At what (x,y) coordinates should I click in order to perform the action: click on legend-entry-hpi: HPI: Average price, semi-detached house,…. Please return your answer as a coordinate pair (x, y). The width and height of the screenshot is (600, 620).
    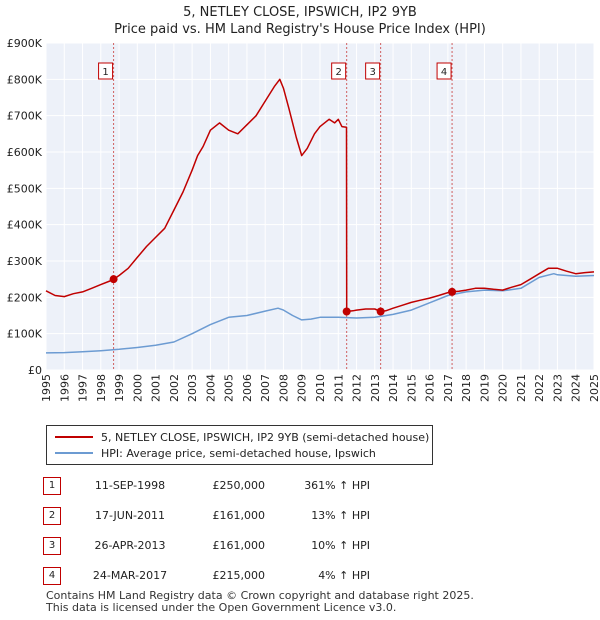
    Looking at the image, I should click on (215, 453).